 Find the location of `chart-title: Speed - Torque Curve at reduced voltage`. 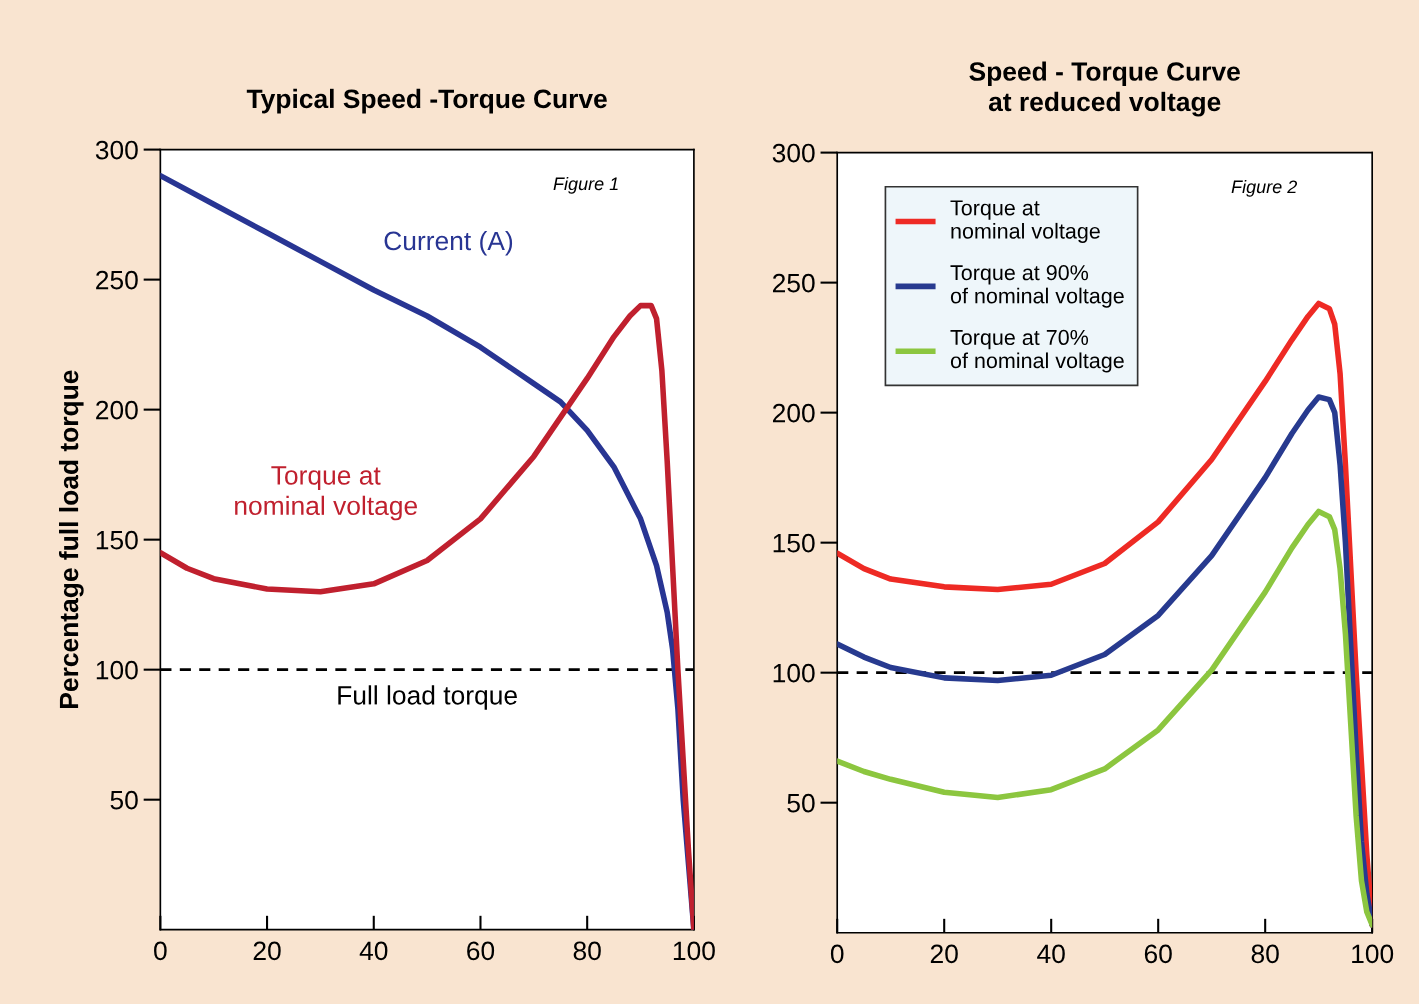

chart-title: Speed - Torque Curve at reduced voltage is located at coordinates (1104, 89).